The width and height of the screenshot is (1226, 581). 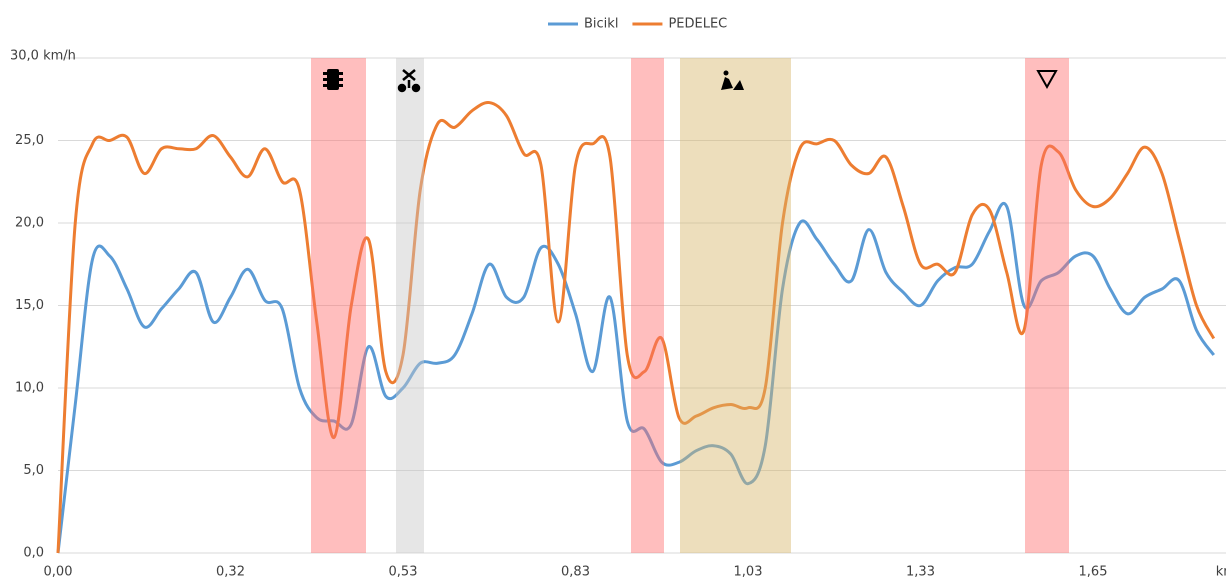 What do you see at coordinates (637, 24) in the screenshot?
I see `legend: Bicikl PEDELEC` at bounding box center [637, 24].